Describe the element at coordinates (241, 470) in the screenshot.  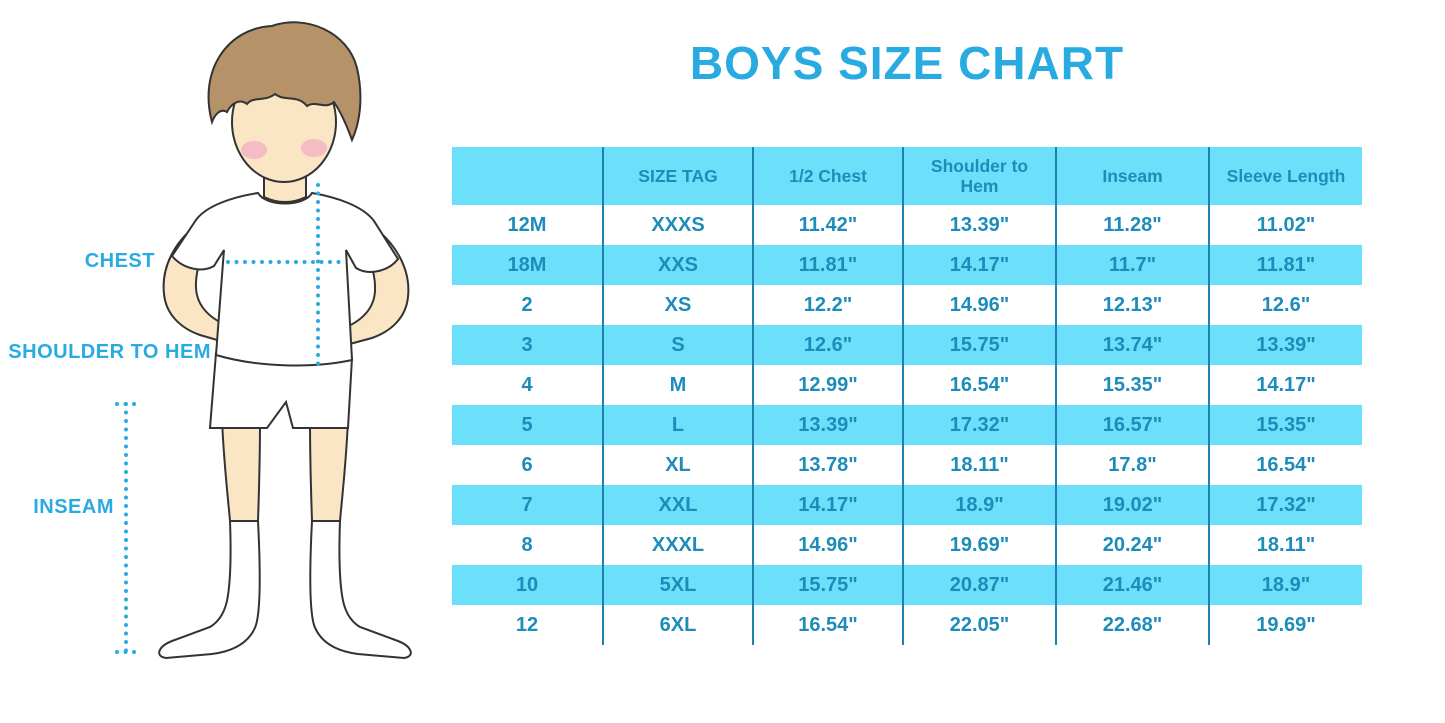
I see `left-leg` at that location.